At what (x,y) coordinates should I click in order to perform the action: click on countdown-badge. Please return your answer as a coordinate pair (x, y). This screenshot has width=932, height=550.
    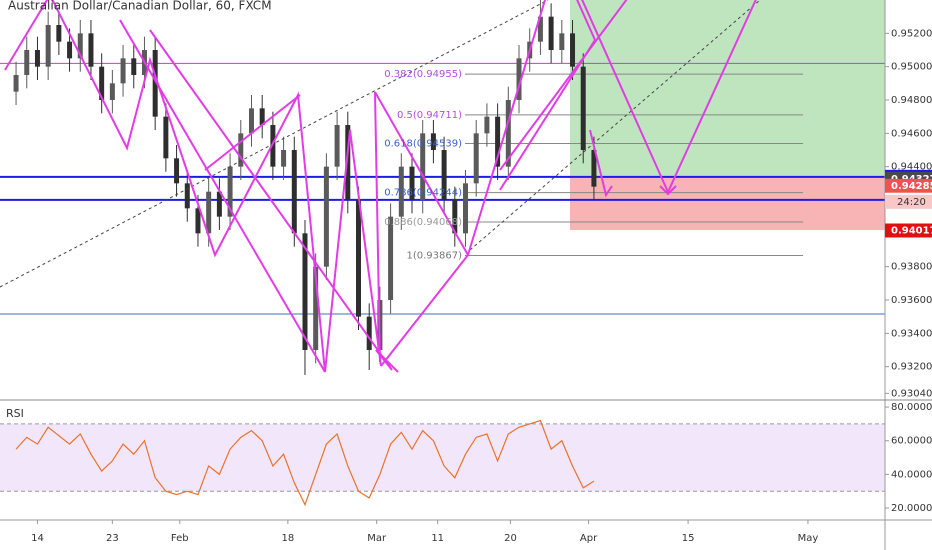
    Looking at the image, I should click on (908, 201).